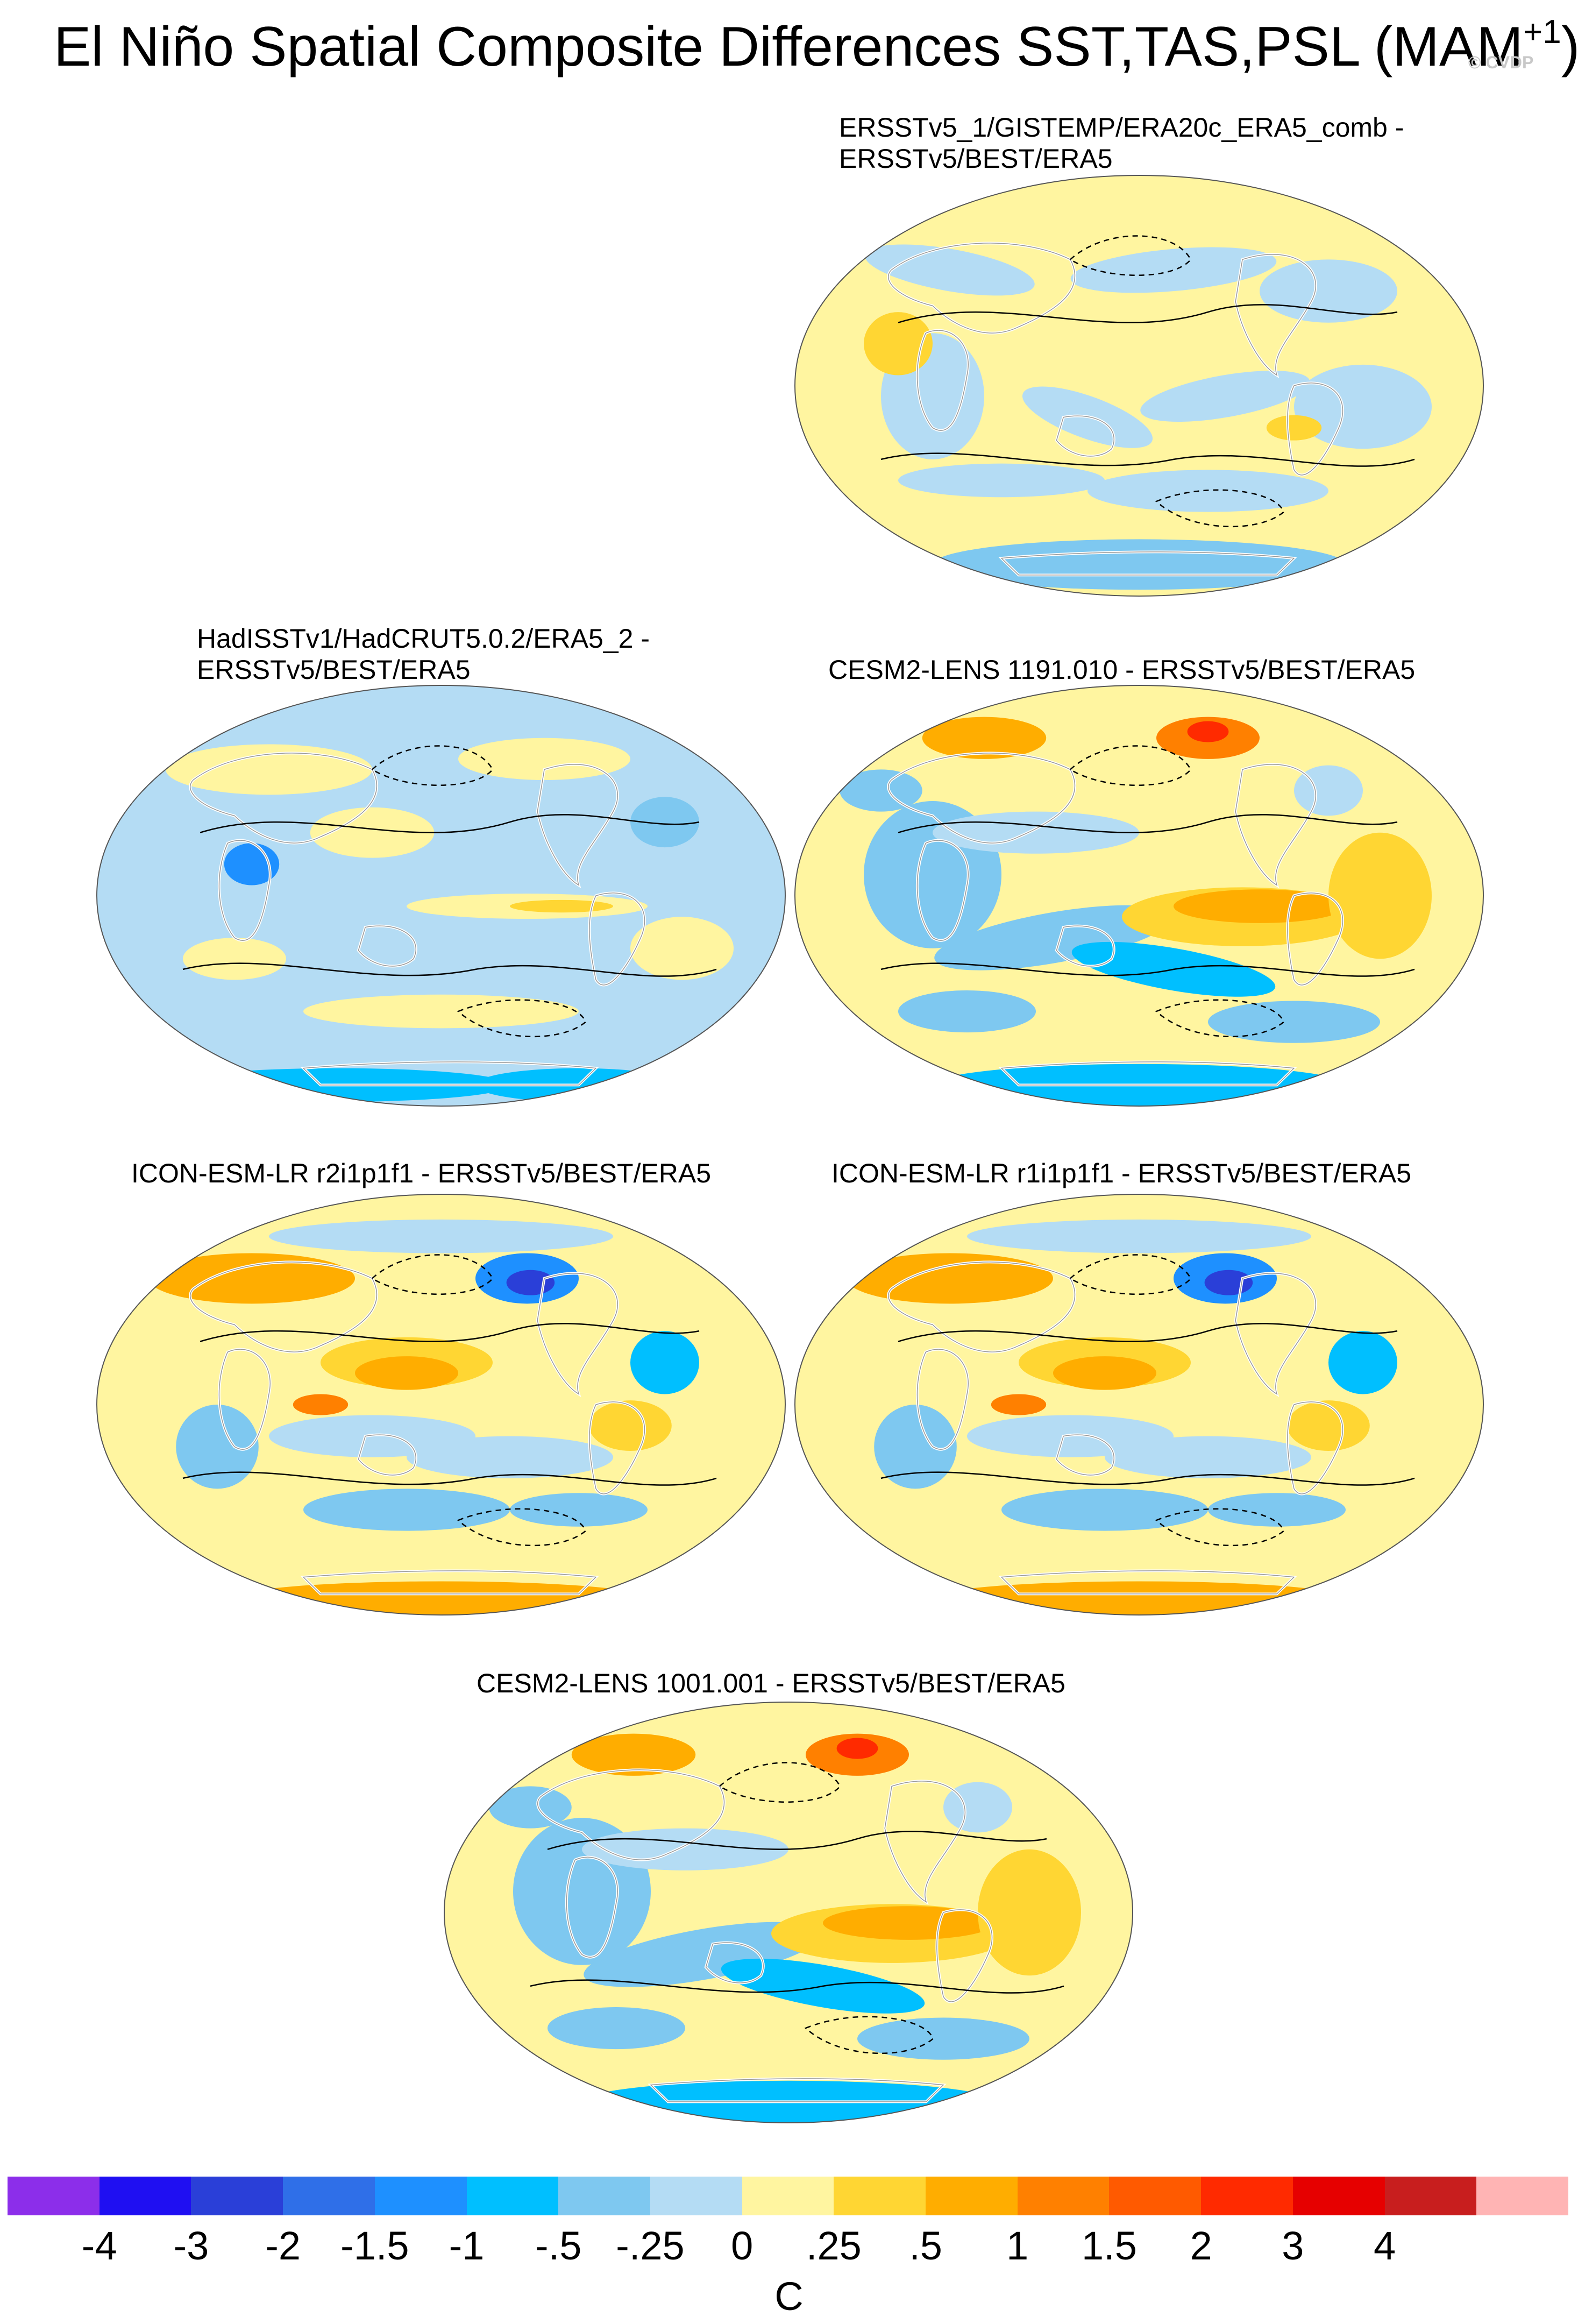  I want to click on colorbar-tick-label: -3, so click(191, 2245).